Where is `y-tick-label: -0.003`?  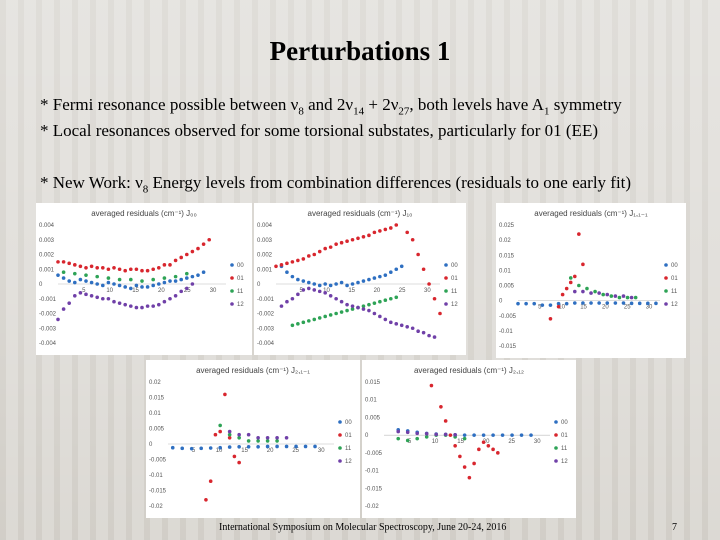 y-tick-label: -0.003 is located at coordinates (48, 329).